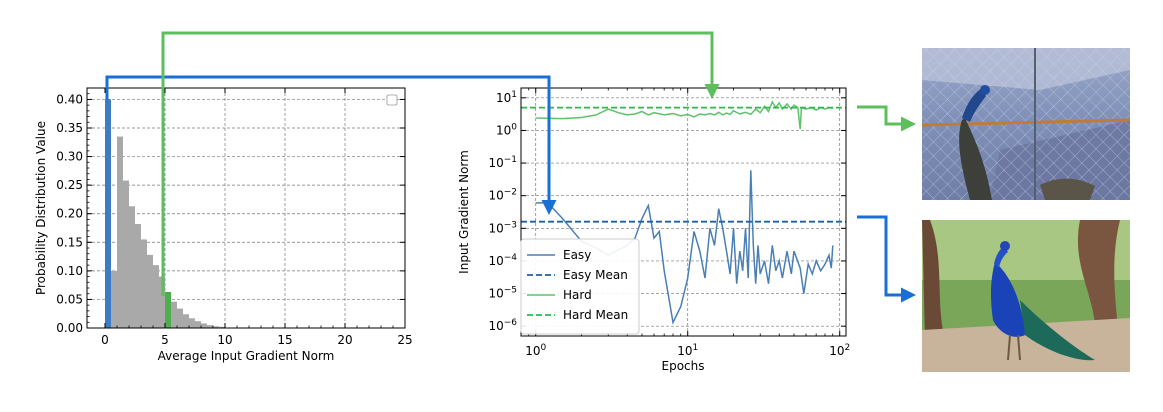  I want to click on empty-legend-box, so click(392, 100).